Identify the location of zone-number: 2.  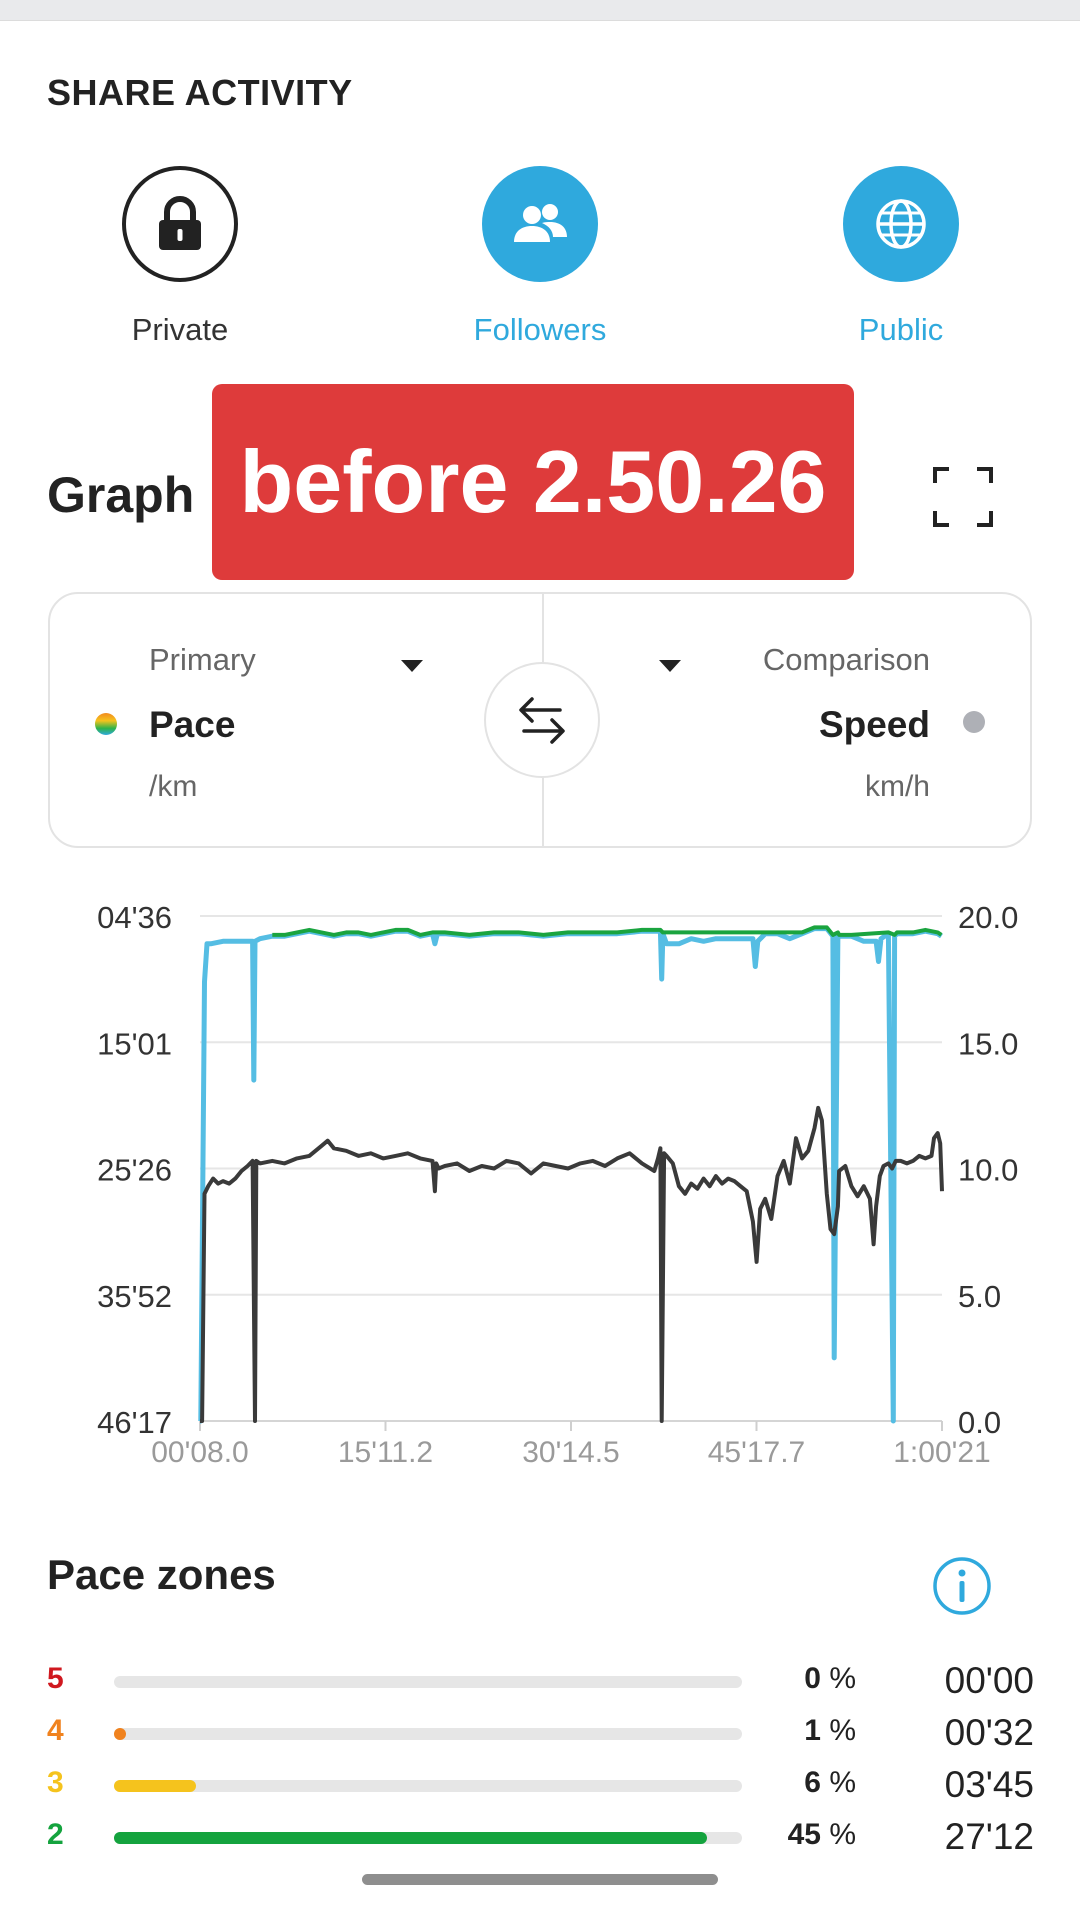
(55, 1834).